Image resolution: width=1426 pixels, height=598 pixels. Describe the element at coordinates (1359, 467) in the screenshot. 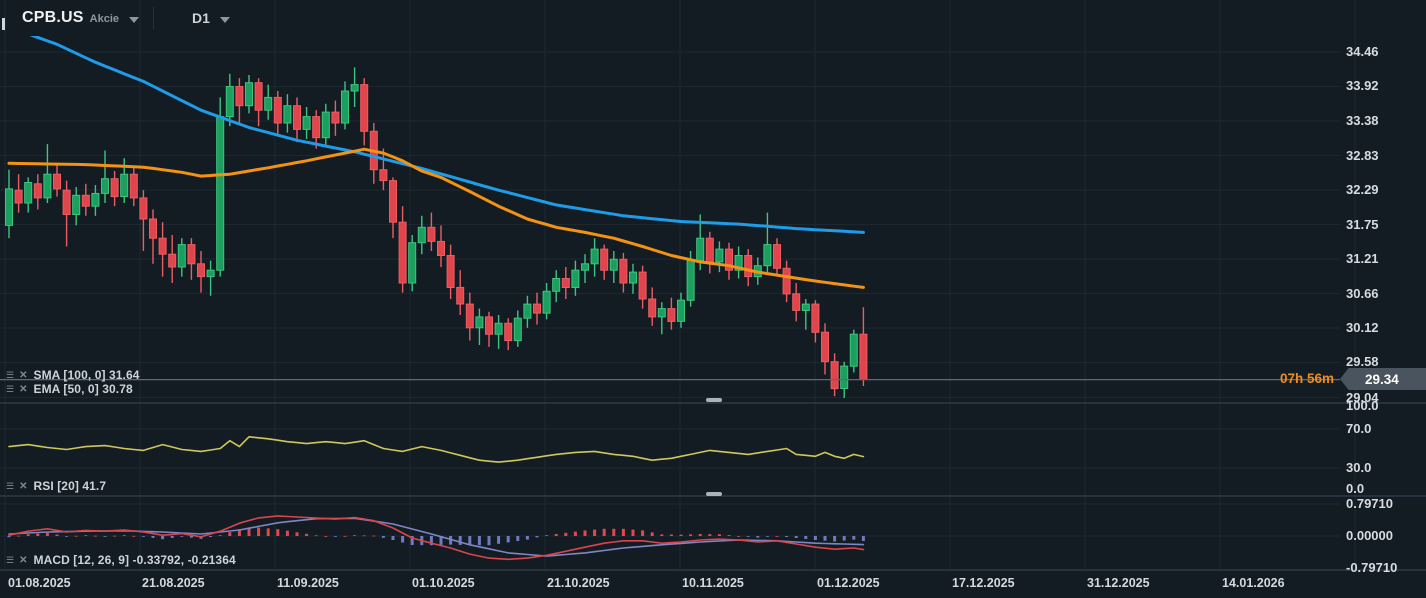

I see `rsi-tick: 30.0` at that location.